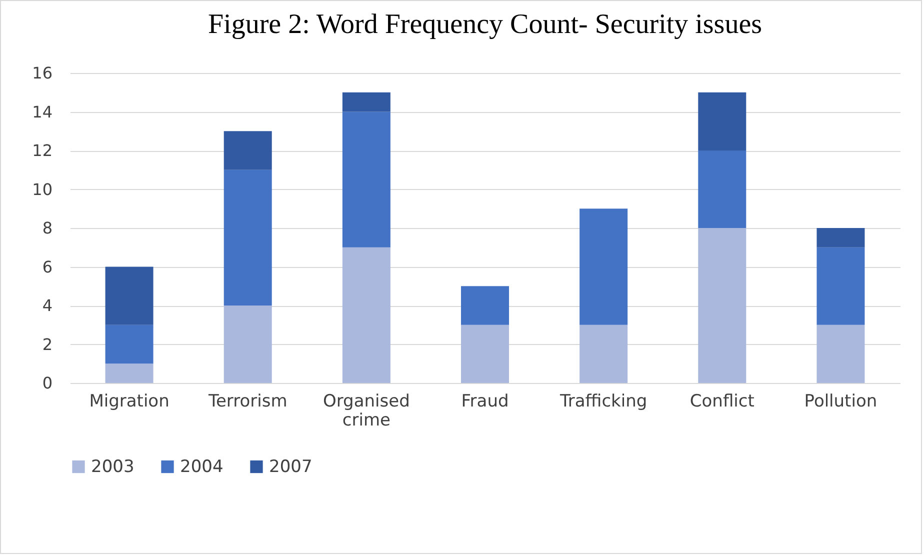  I want to click on x-tick-label: Organised crime, so click(366, 411).